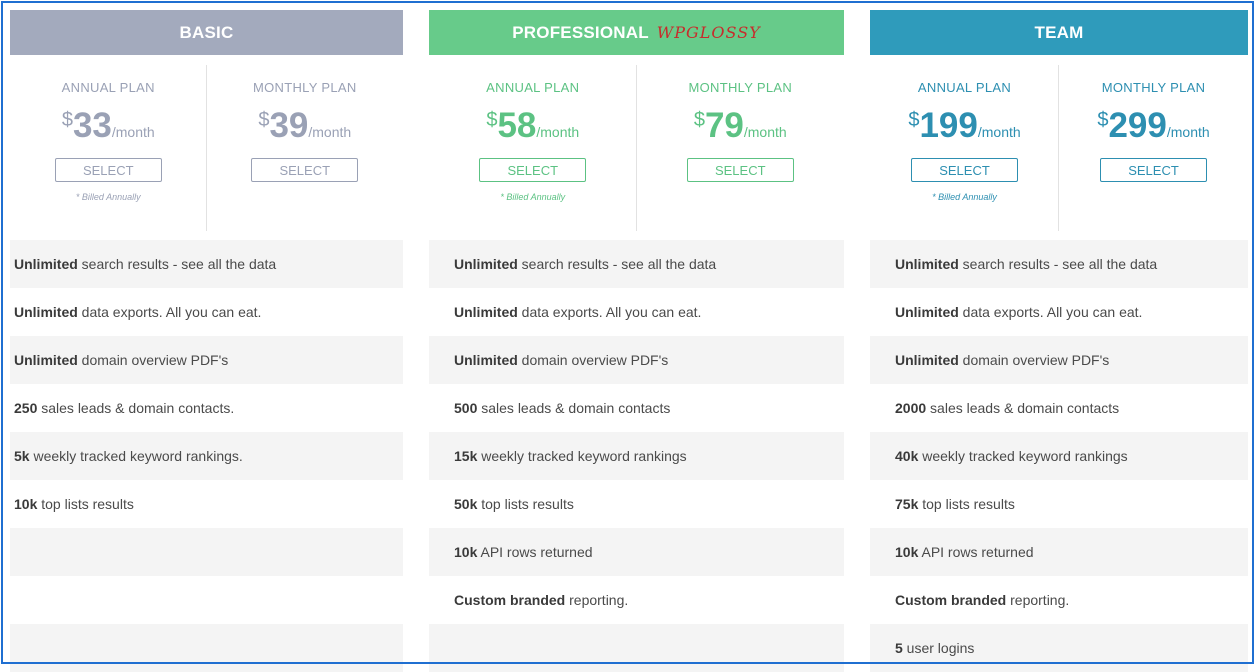  I want to click on feature-highlight: 15k, so click(466, 456).